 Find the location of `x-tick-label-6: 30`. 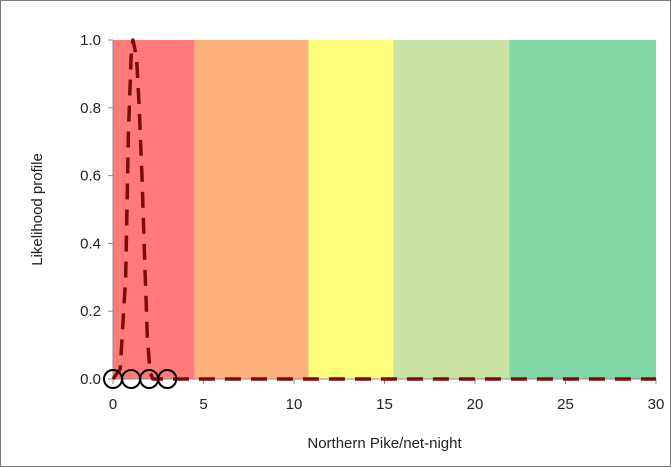

x-tick-label-6: 30 is located at coordinates (656, 404).